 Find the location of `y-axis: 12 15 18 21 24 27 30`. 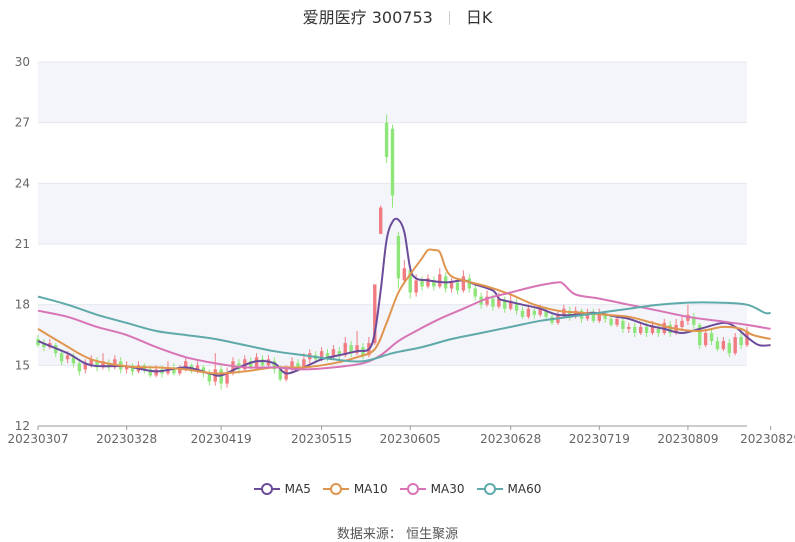

y-axis: 12 15 18 21 24 27 30 is located at coordinates (22, 244).